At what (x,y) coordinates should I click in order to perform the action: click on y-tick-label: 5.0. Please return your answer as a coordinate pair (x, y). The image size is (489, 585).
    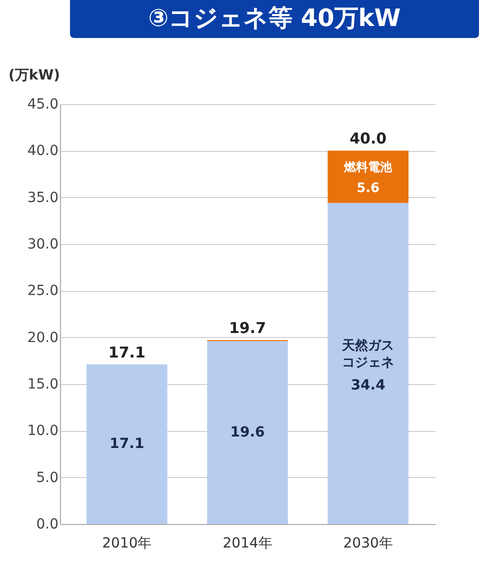
    Looking at the image, I should click on (47, 478).